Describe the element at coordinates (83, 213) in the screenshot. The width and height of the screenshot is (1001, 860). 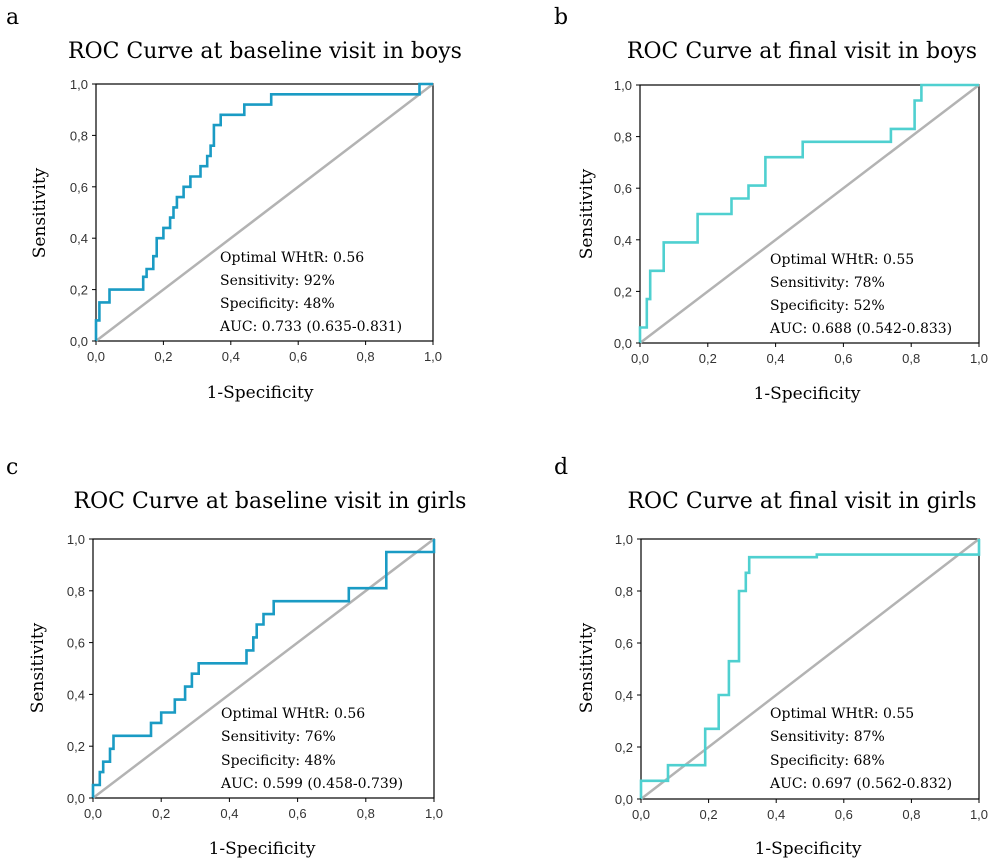
I see `y-ticks-a: 0,0 0,2 0,4 0,6 0,8 1,0` at that location.